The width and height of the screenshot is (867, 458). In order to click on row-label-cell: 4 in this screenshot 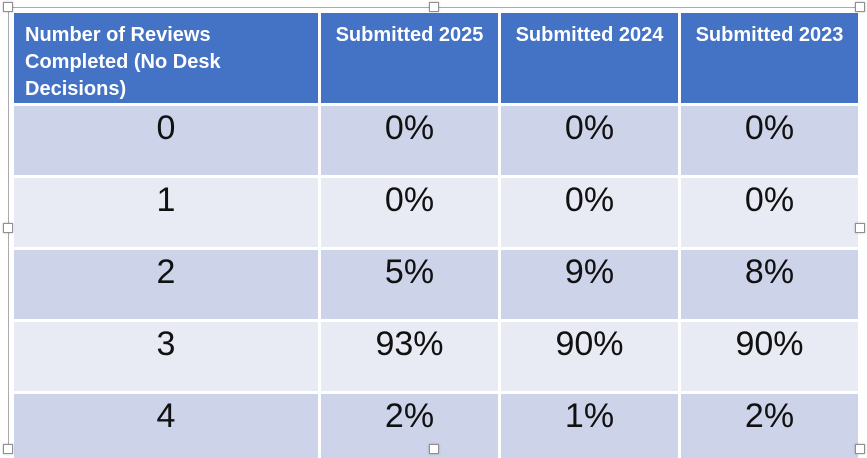, I will do `click(166, 424)`.